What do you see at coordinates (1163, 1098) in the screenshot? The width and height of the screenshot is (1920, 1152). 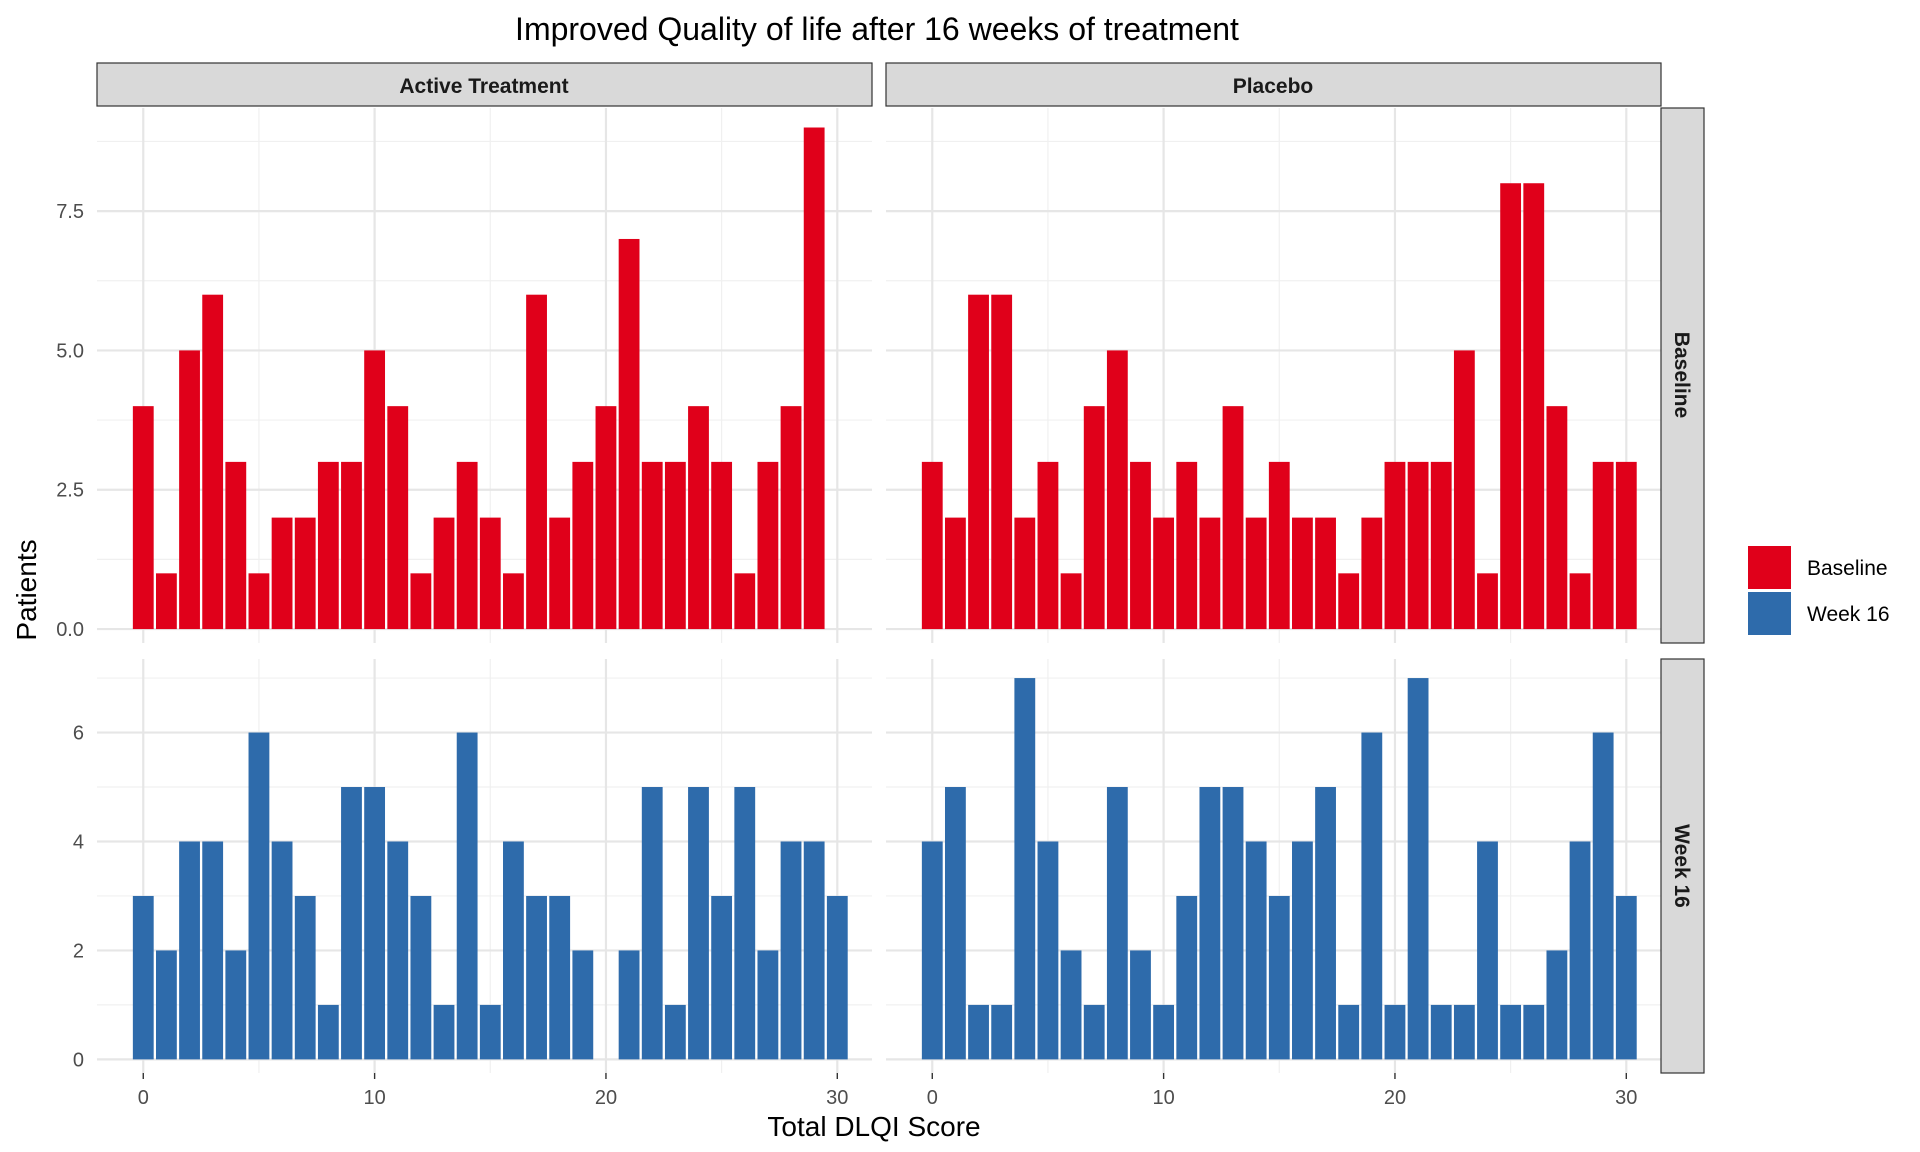 I see `x-tick-label: 10` at bounding box center [1163, 1098].